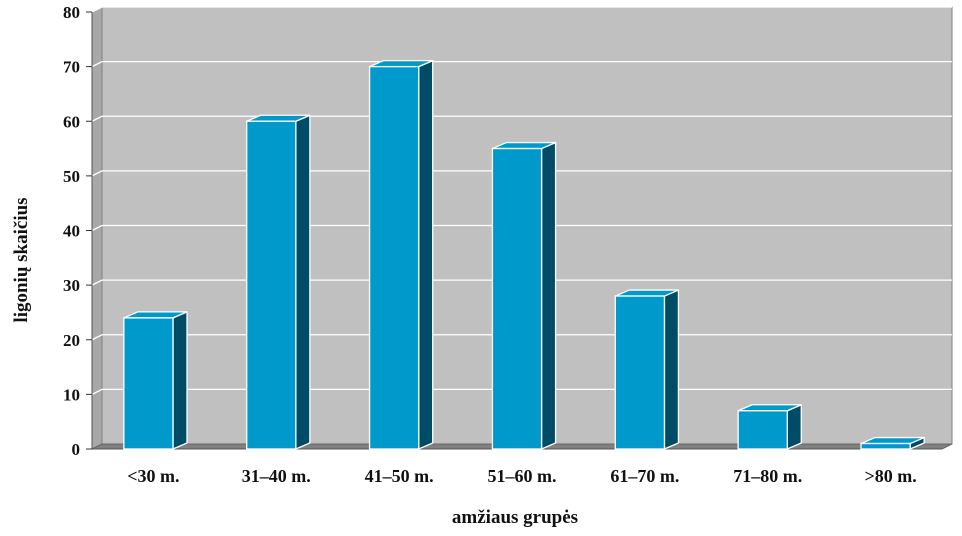  I want to click on x-tick-label: 71–80 m., so click(767, 476).